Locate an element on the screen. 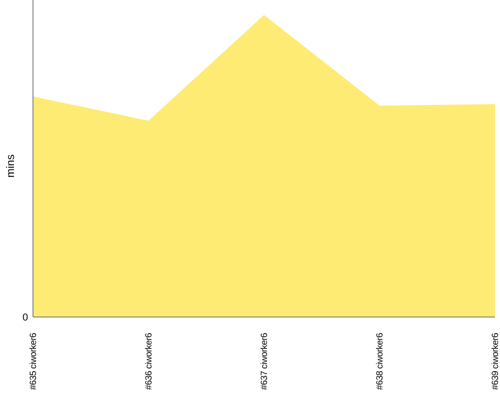  y-axis-title: mins is located at coordinates (11, 166).